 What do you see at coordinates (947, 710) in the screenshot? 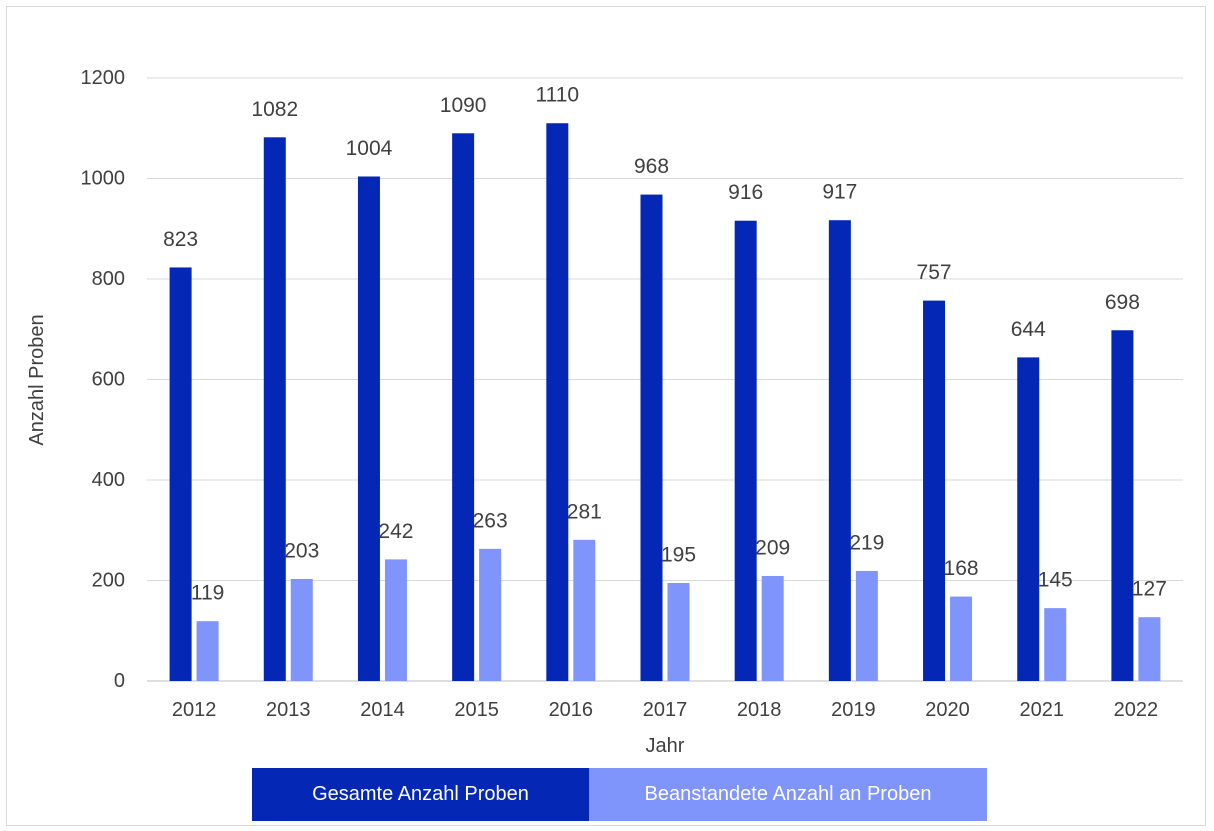
I see `x-tick-label: 2020` at bounding box center [947, 710].